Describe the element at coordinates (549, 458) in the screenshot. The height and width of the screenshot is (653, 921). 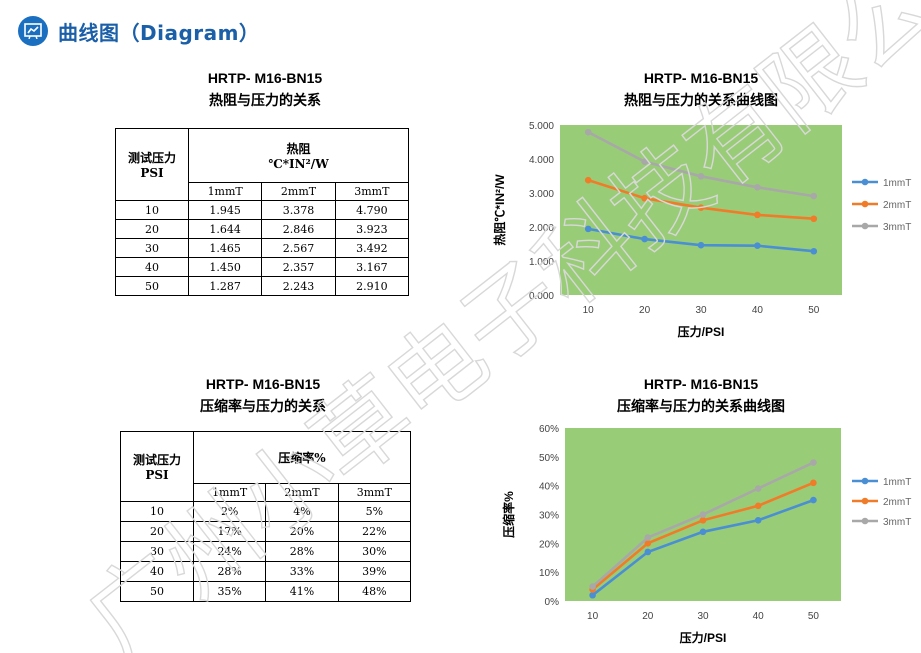
I see `y-tick-label: 50%` at that location.